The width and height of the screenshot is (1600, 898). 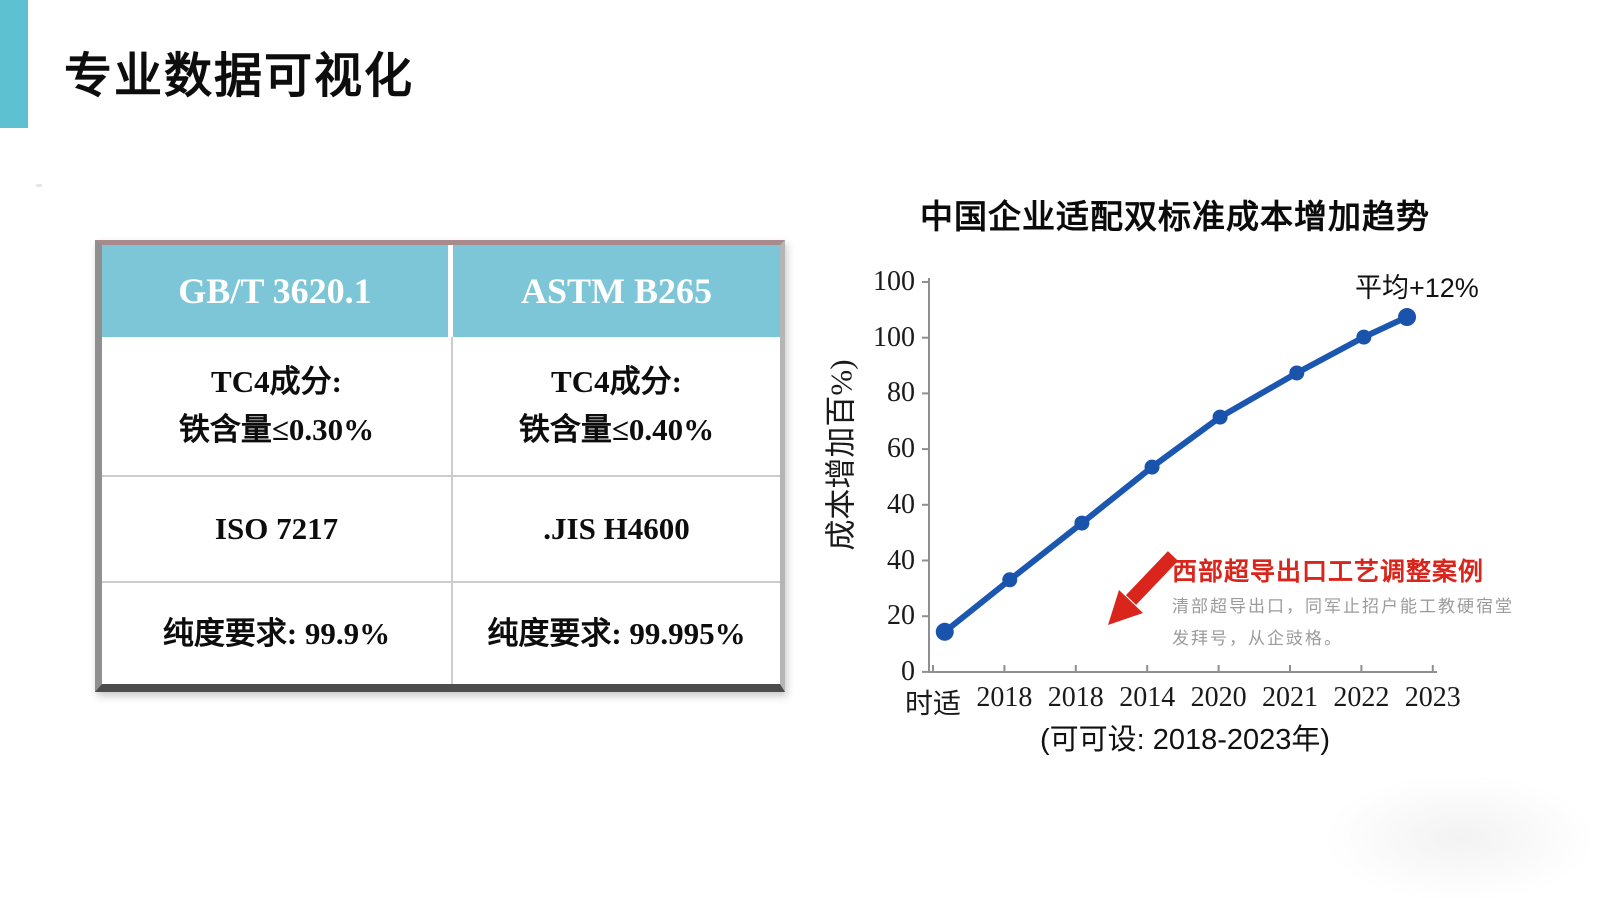 What do you see at coordinates (441, 632) in the screenshot?
I see `table-row: 纯度要求: 99.9% 纯度要求: 99.995%` at bounding box center [441, 632].